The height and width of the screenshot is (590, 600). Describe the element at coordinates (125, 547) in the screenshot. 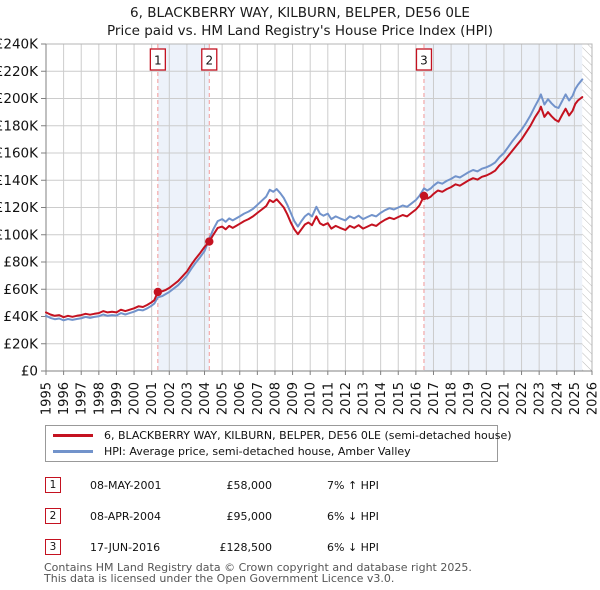

I see `transaction-date: 17-JUN-2016` at that location.